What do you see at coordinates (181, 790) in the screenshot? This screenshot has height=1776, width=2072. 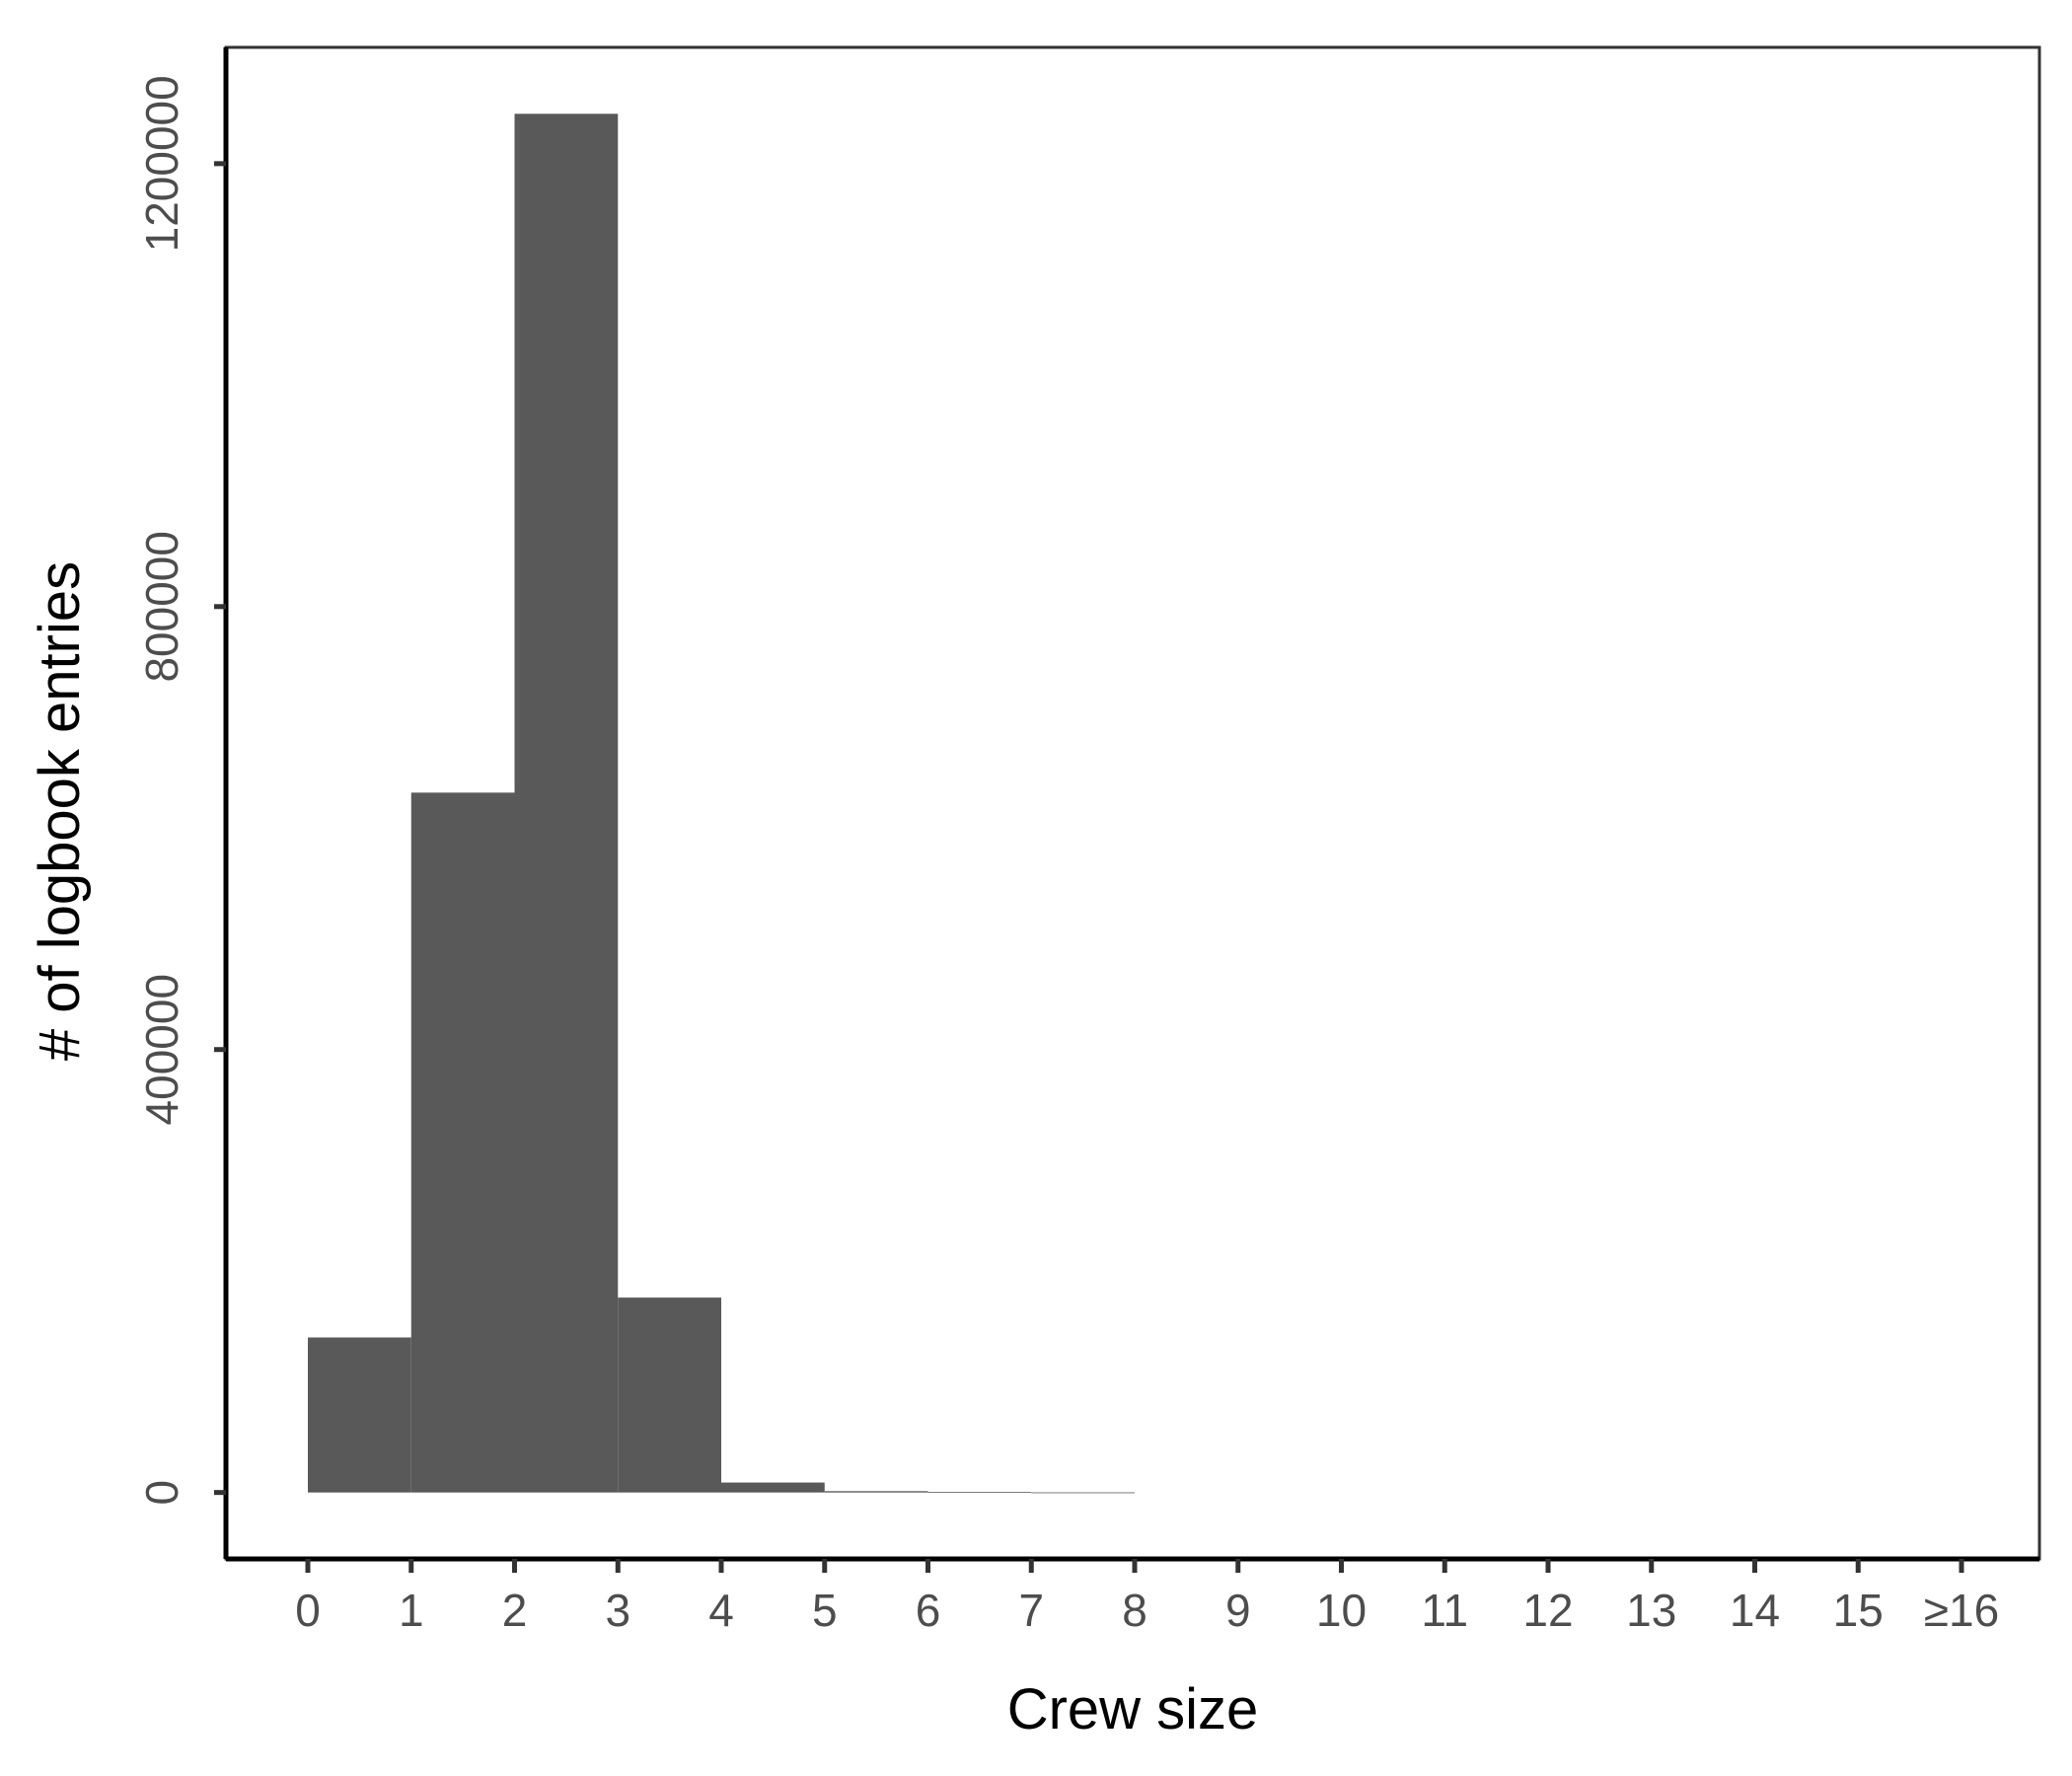 I see `y-ticks-group: 0 400000 800000 1200000` at bounding box center [181, 790].